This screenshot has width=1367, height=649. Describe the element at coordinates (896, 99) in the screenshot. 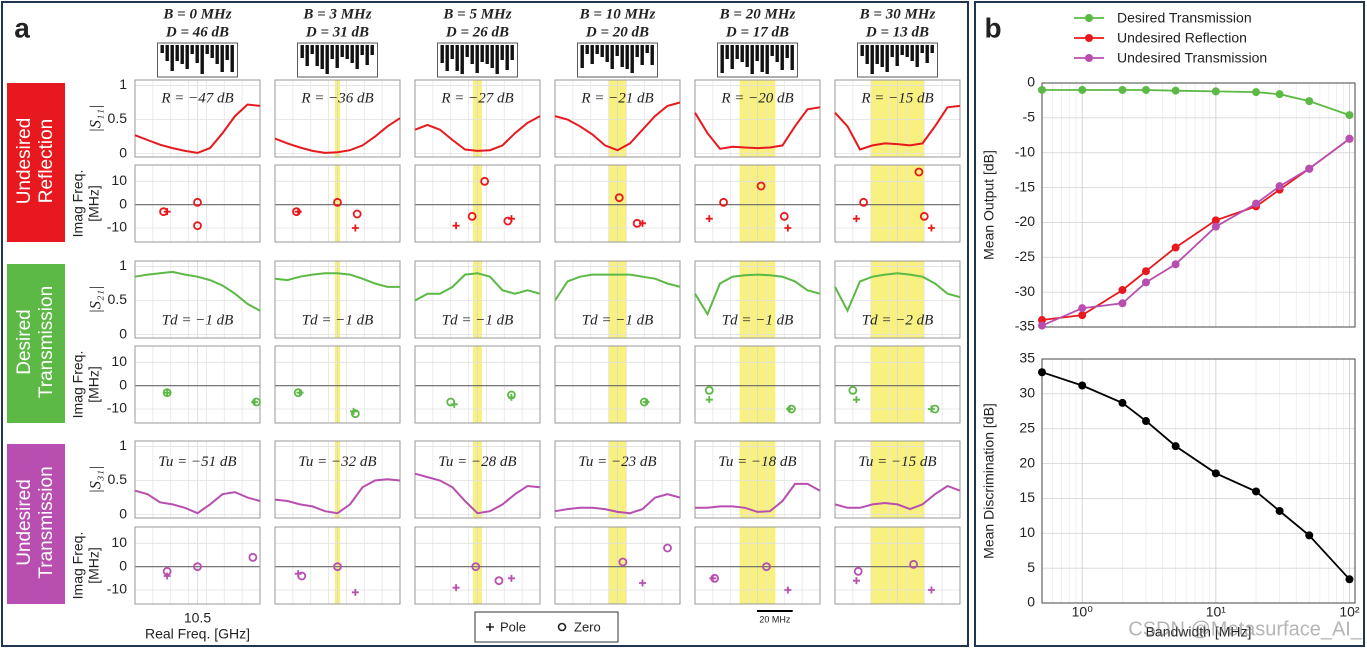

I see `metric-annotation: R = −15 dB` at that location.